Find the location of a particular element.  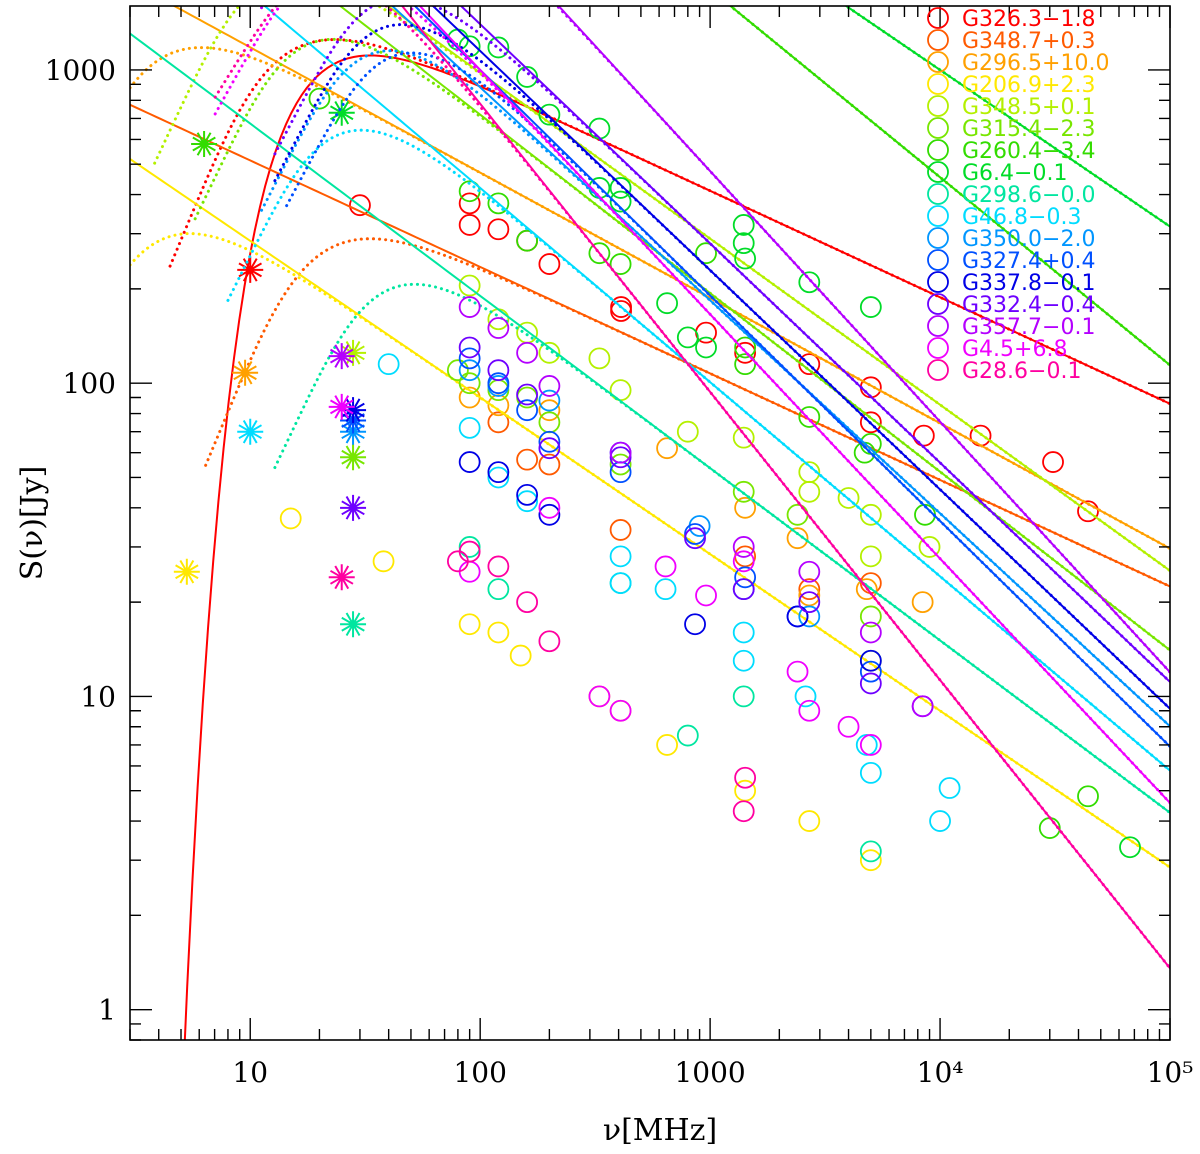

y-tick-label: 1000 is located at coordinates (80, 70).